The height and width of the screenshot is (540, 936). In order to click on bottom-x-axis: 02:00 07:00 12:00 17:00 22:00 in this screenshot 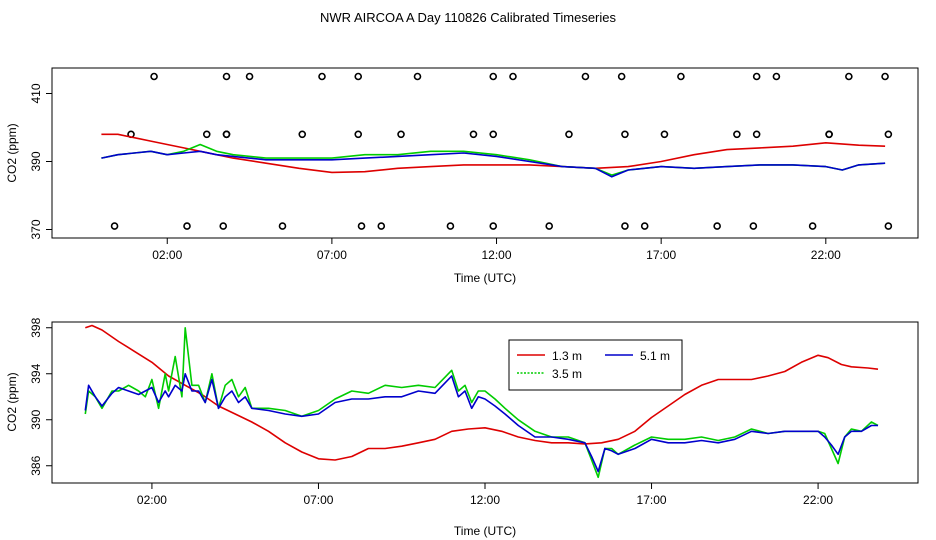, I will do `click(485, 495)`.